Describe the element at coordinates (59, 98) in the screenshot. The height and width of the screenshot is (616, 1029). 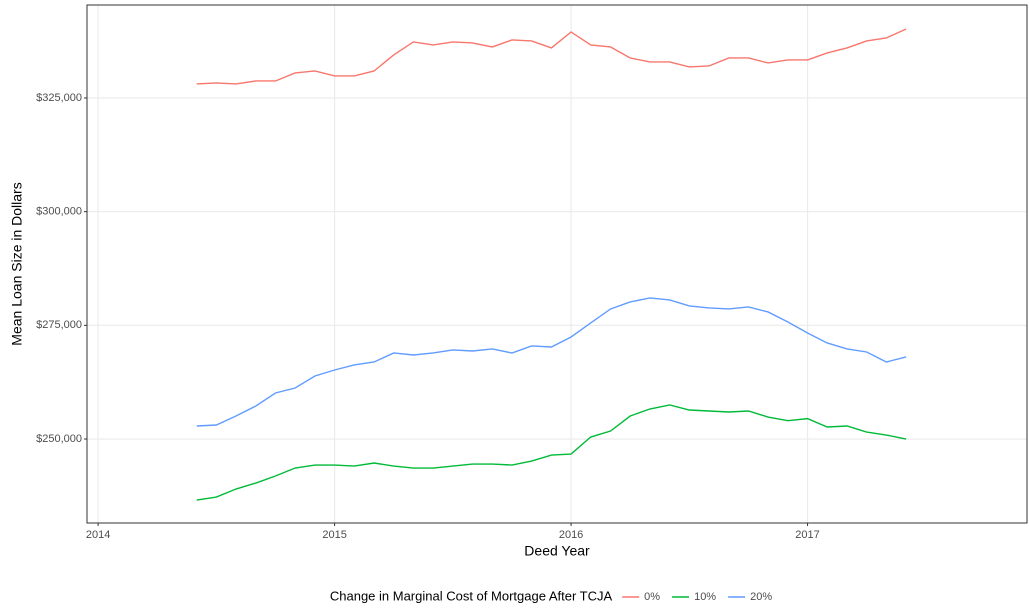
I see `y-tick-label: $325,000` at that location.